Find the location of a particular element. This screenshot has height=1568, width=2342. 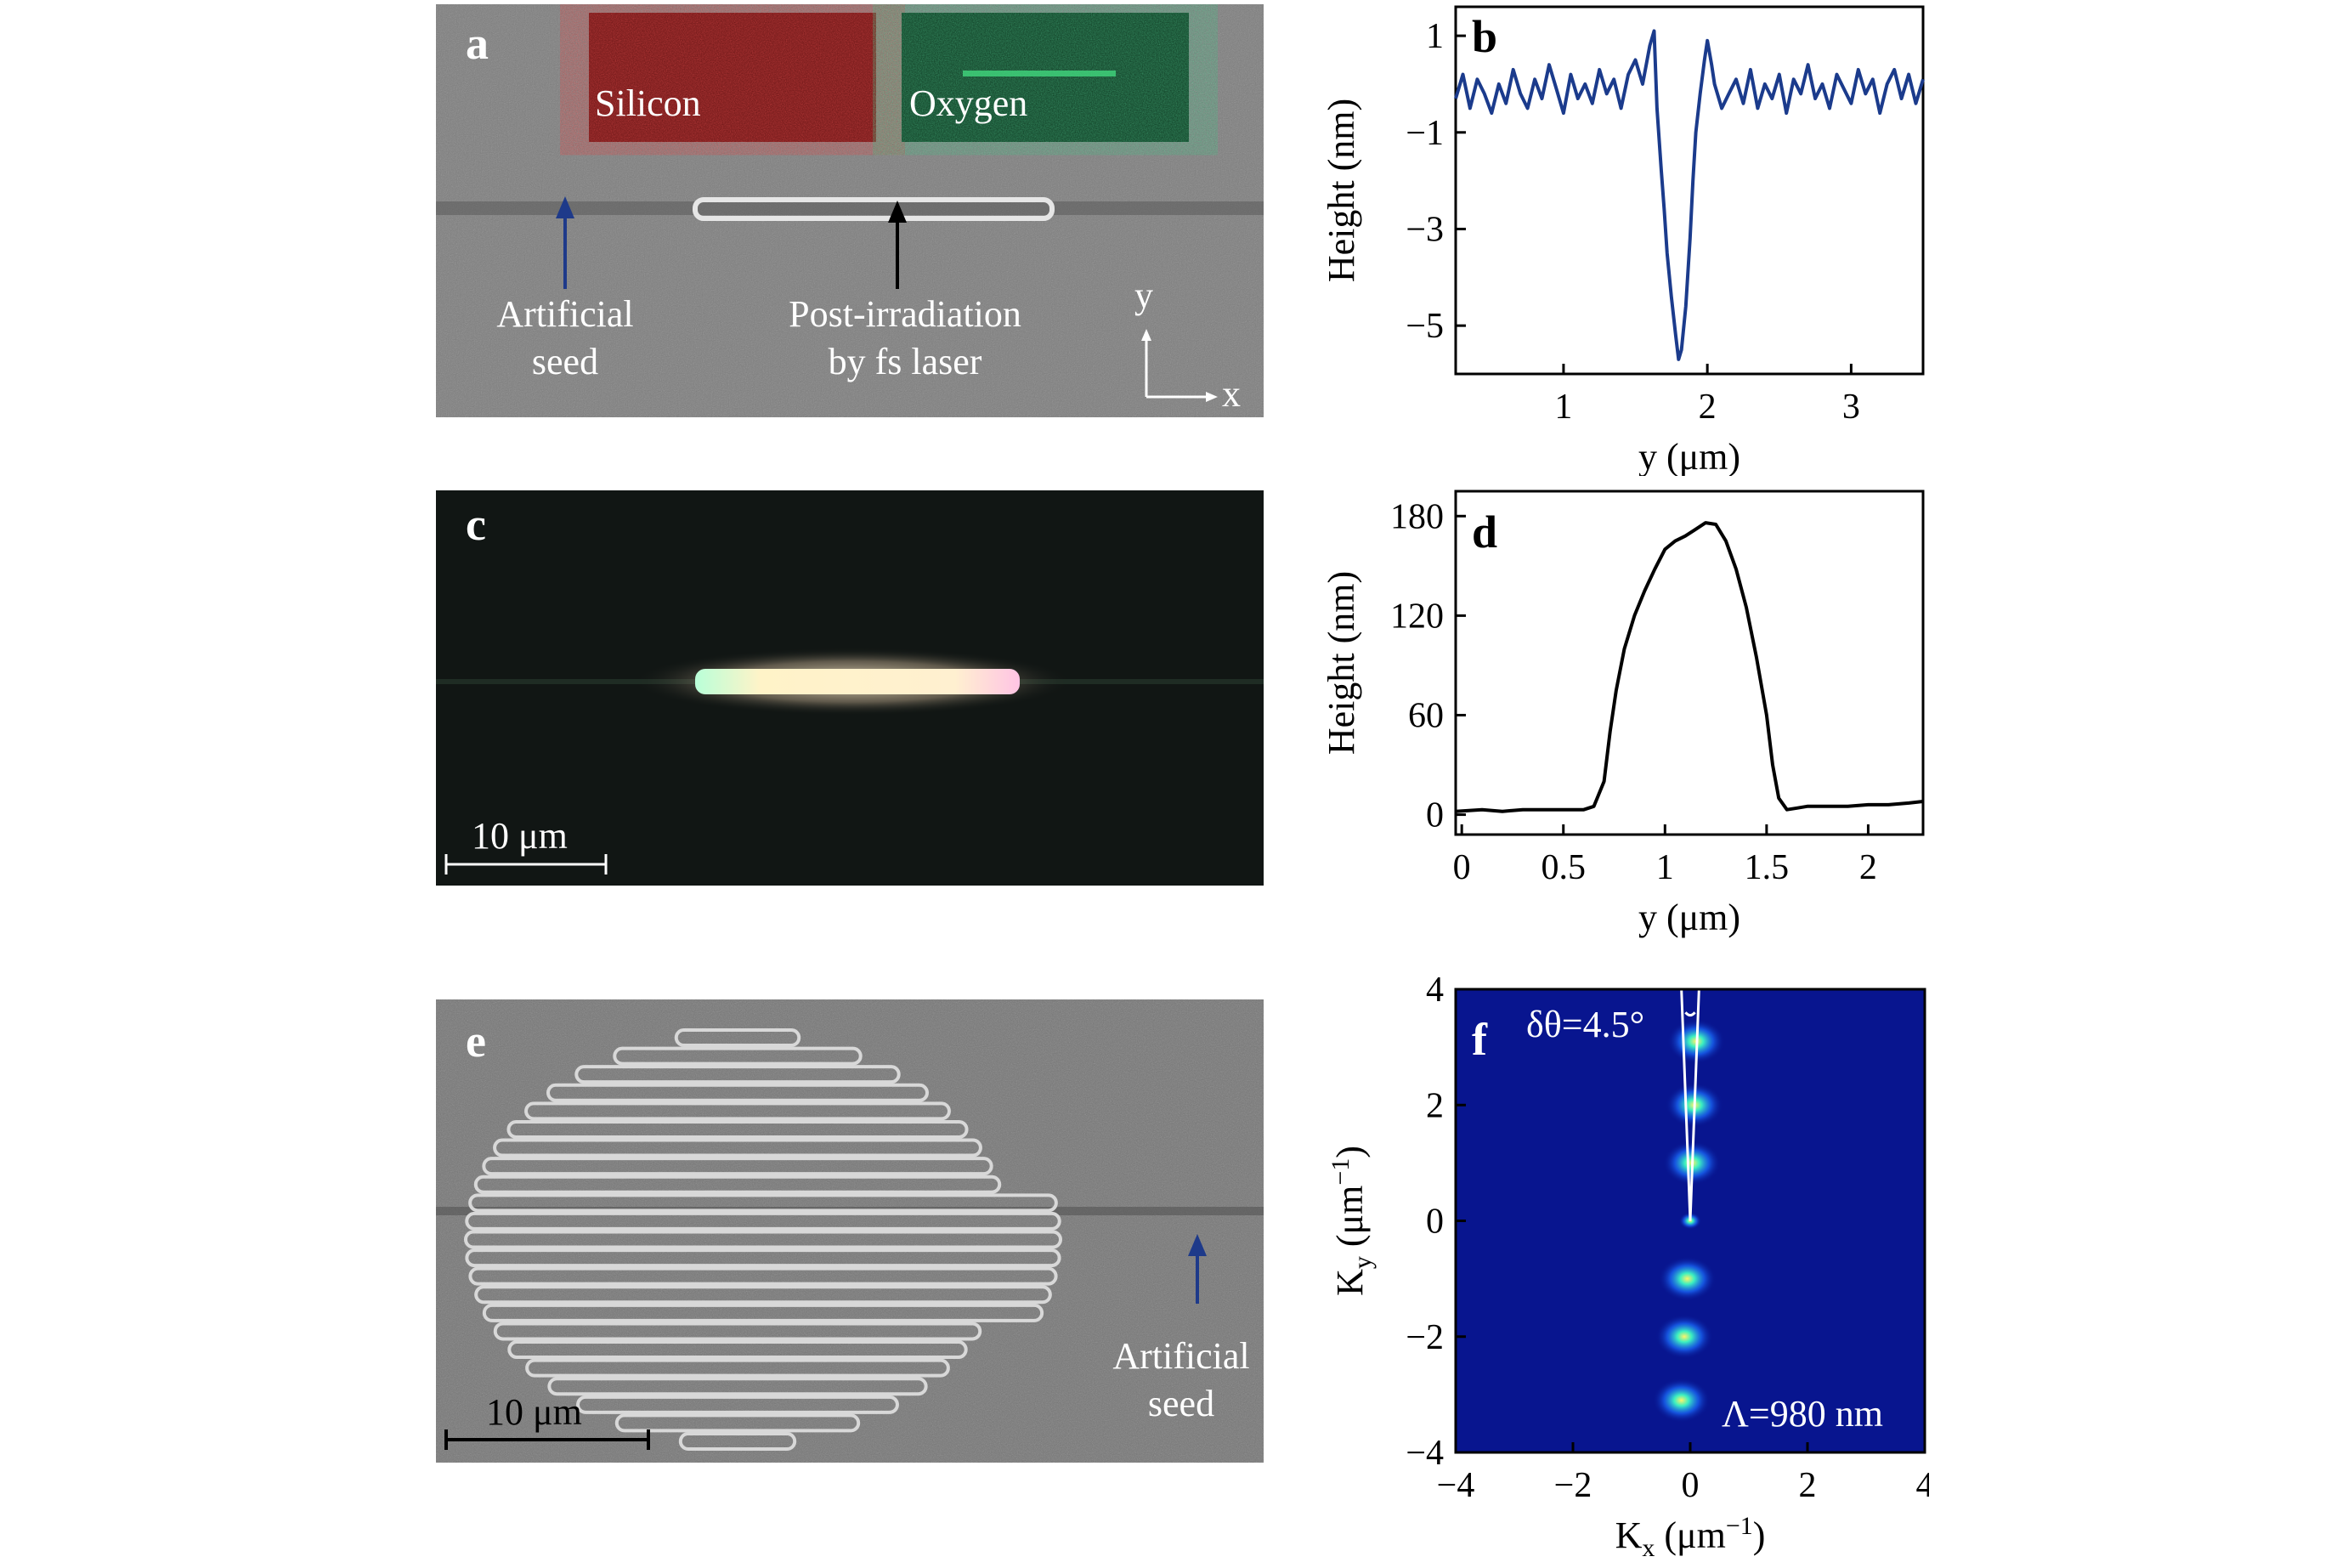

angle-annotation: δθ=4.5° is located at coordinates (1585, 1025).